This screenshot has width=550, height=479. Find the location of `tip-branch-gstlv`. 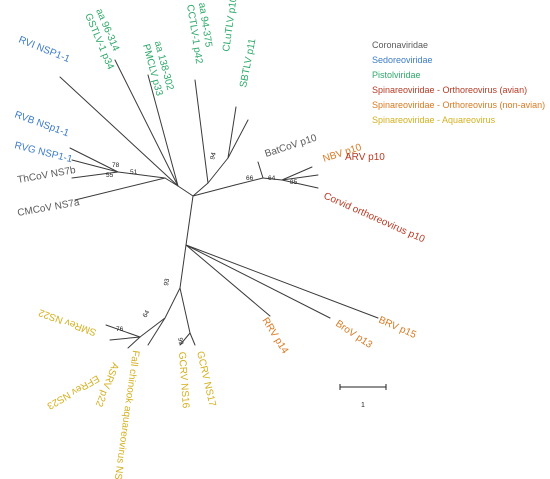

tip-branch-gstlv is located at coordinates (146, 123).